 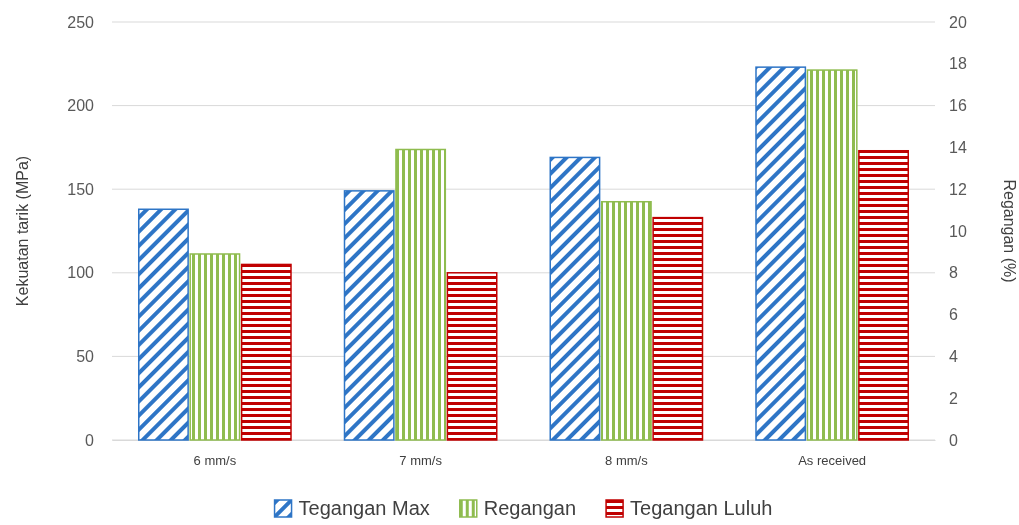 What do you see at coordinates (627, 461) in the screenshot?
I see `x-tick-label: 8 mm/s` at bounding box center [627, 461].